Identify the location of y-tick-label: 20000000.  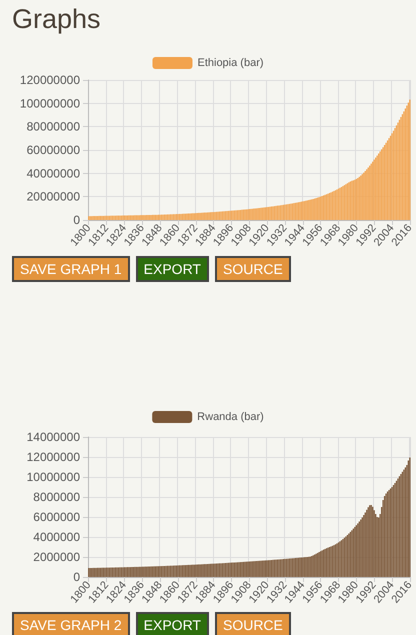
(53, 197).